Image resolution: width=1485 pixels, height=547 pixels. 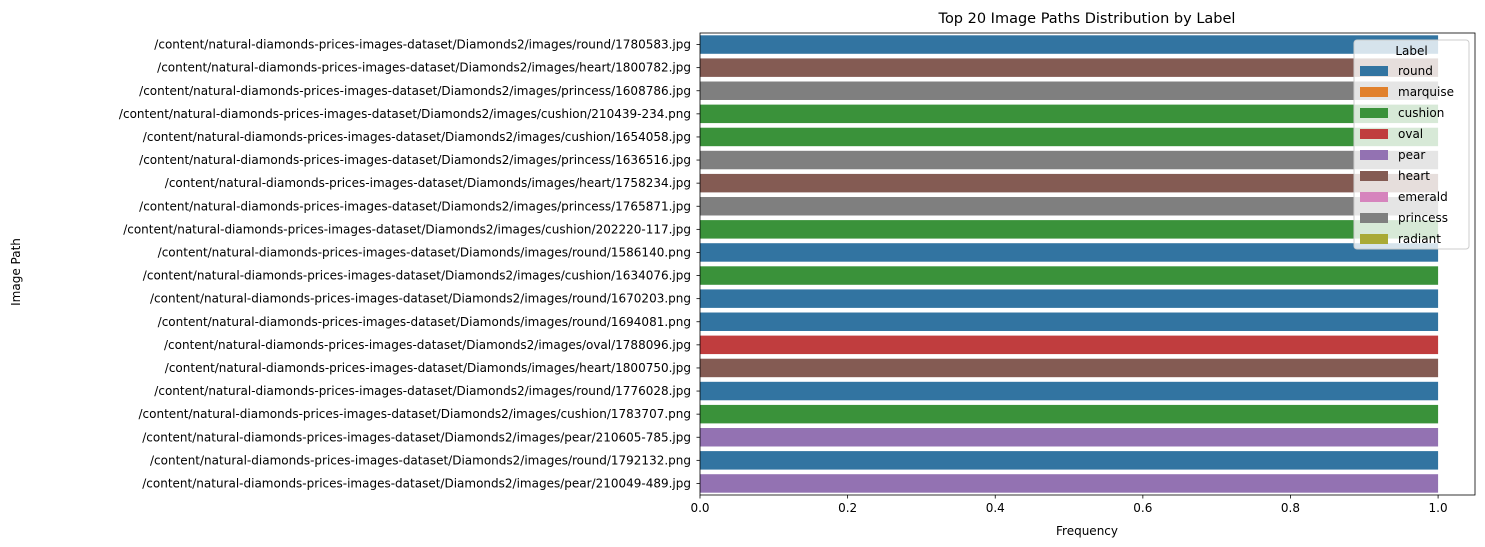 What do you see at coordinates (1423, 197) in the screenshot?
I see `legend-entry-label: emerald` at bounding box center [1423, 197].